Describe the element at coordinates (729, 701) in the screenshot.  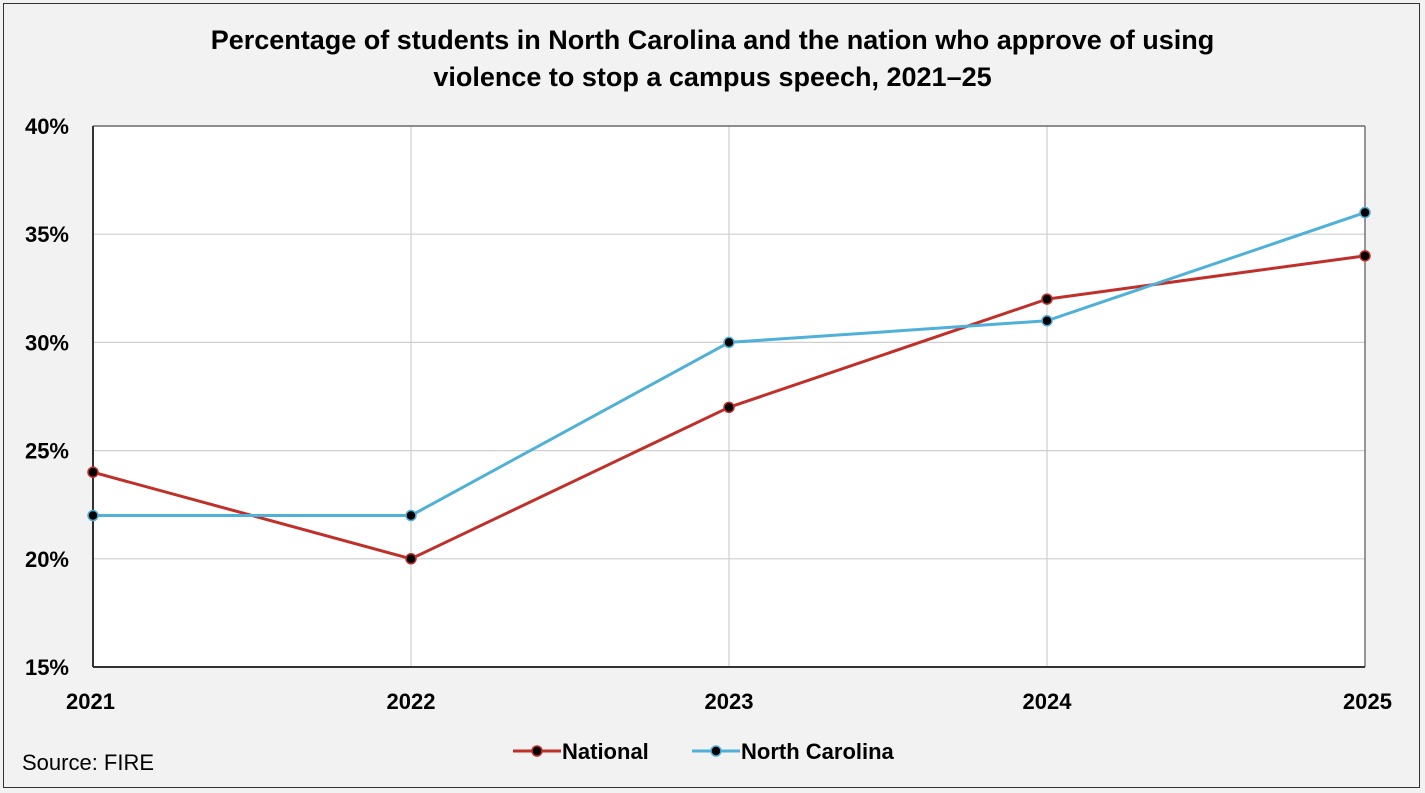
I see `x-tick-label: 2023` at that location.